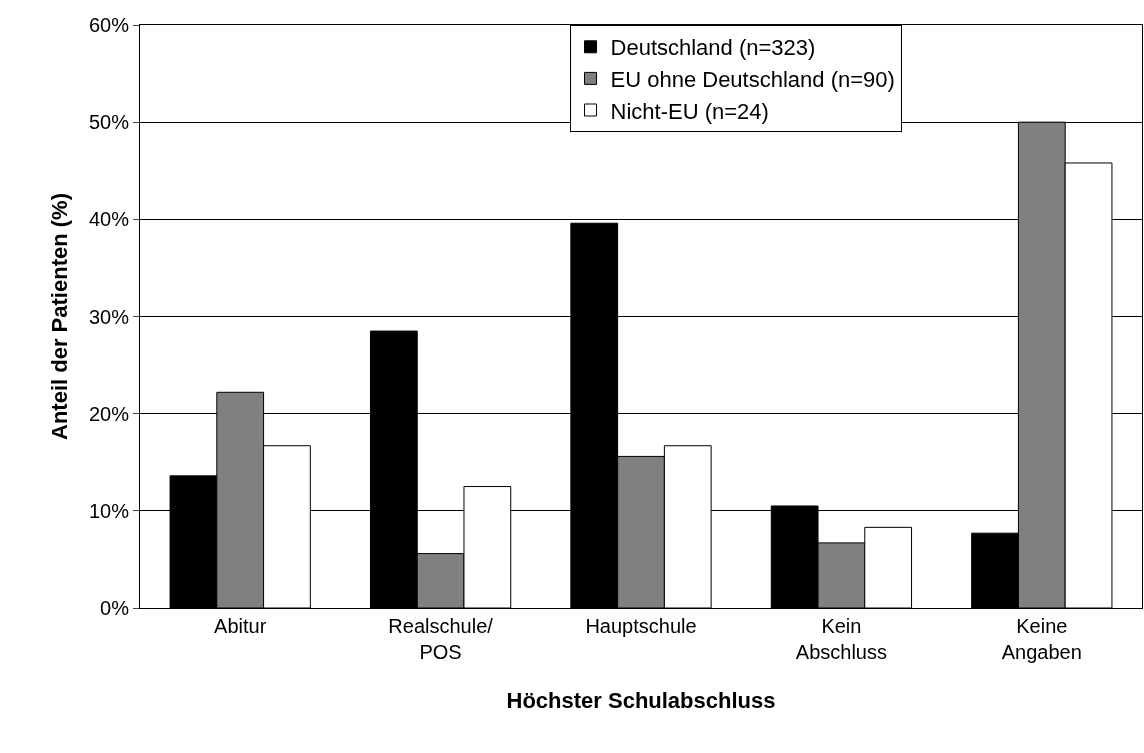  I want to click on y-tick-label: 60%, so click(109, 25).